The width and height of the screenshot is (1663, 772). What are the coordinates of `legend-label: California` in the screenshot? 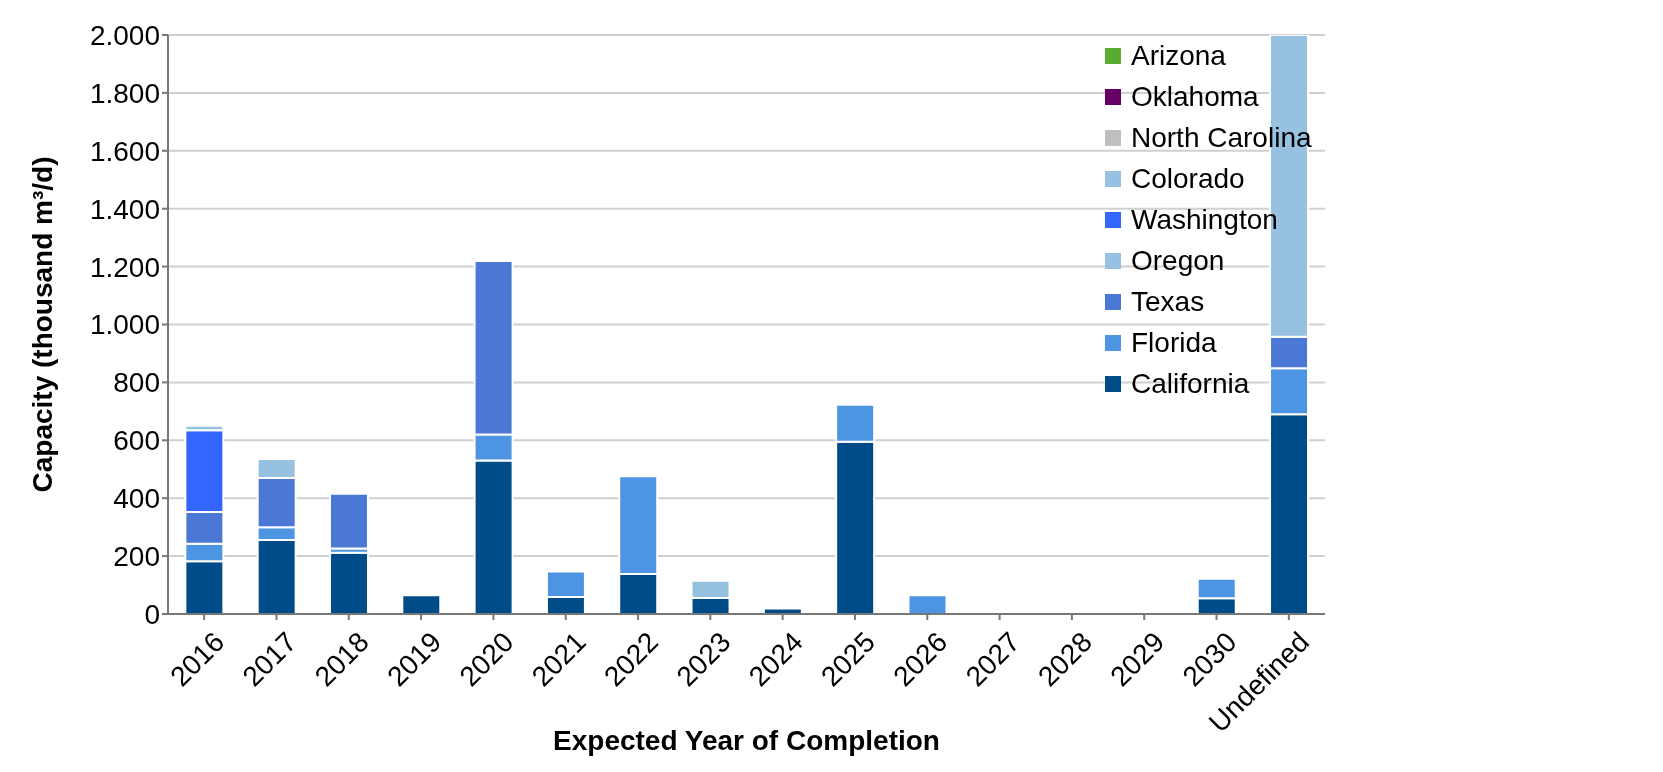 It's located at (1190, 383).